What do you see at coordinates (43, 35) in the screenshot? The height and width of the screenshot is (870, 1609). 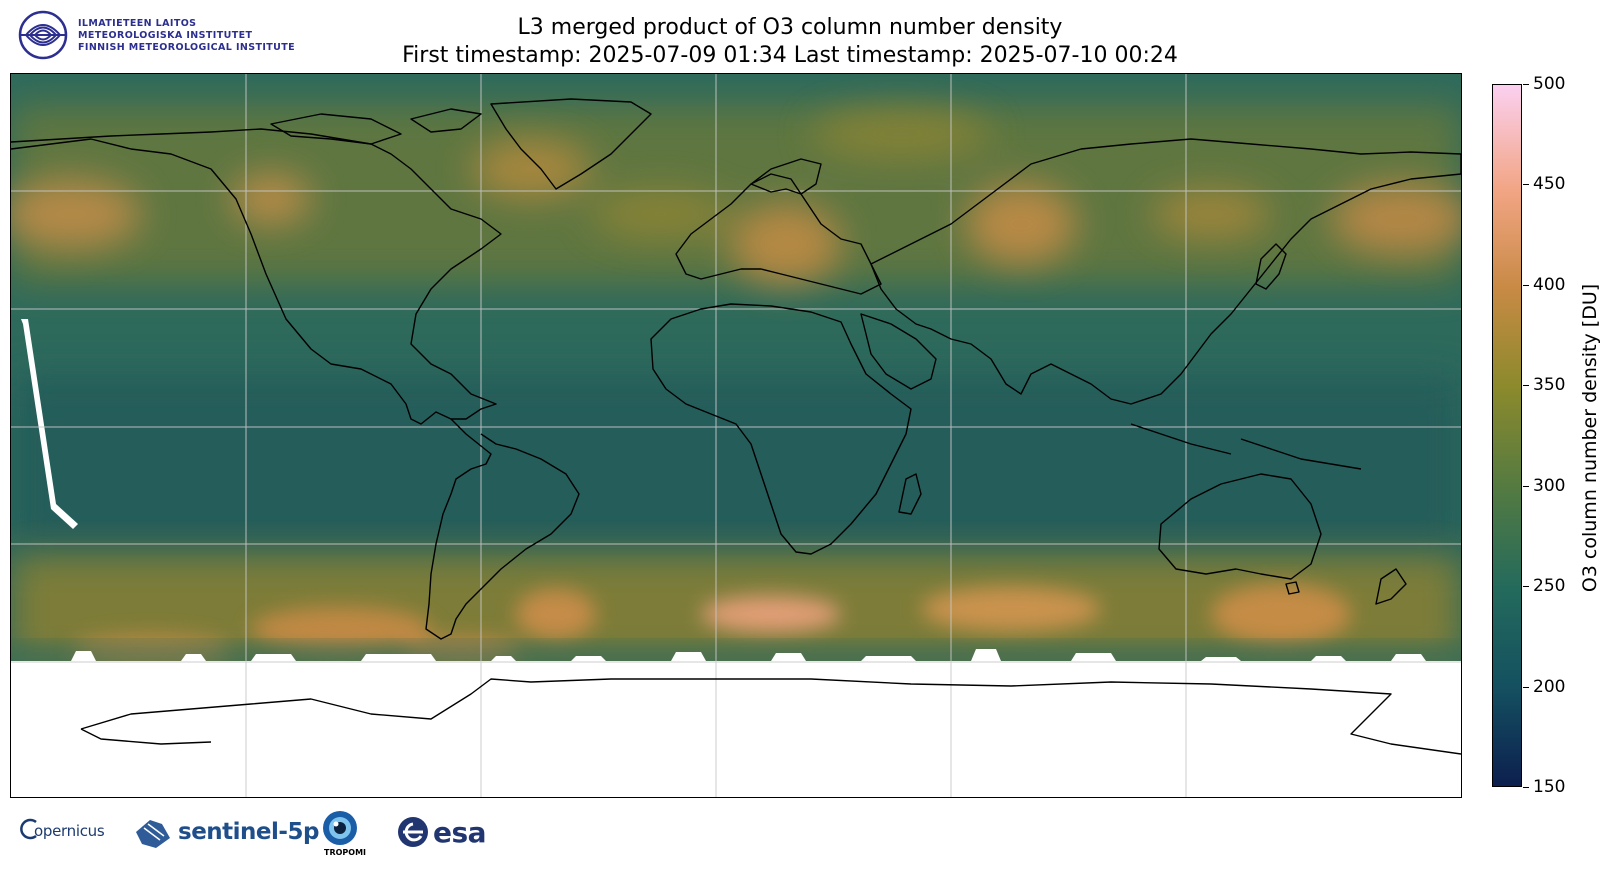 I see `fmi-emblem-icon` at bounding box center [43, 35].